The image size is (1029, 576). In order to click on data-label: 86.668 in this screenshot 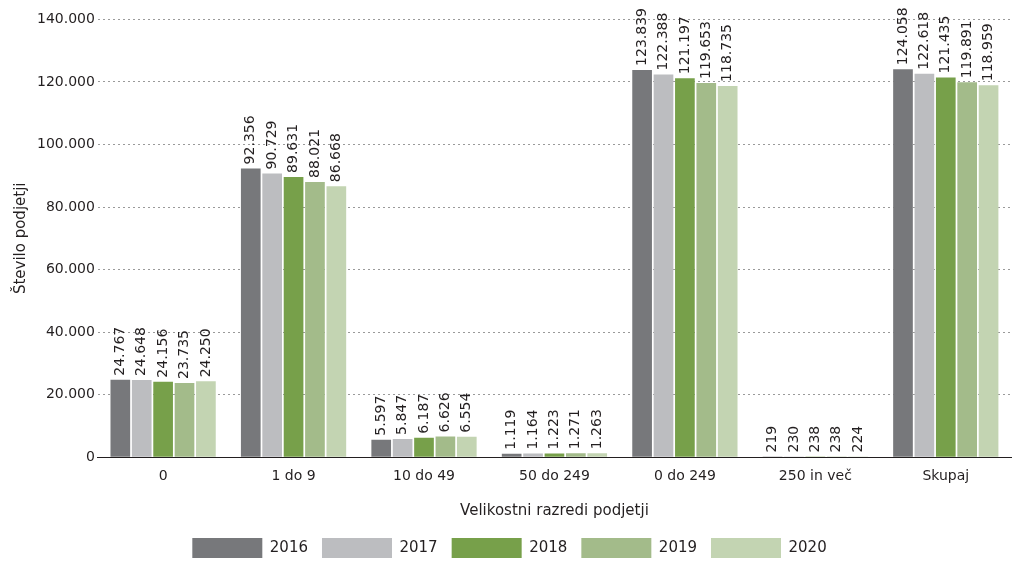, I will do `click(334, 158)`.